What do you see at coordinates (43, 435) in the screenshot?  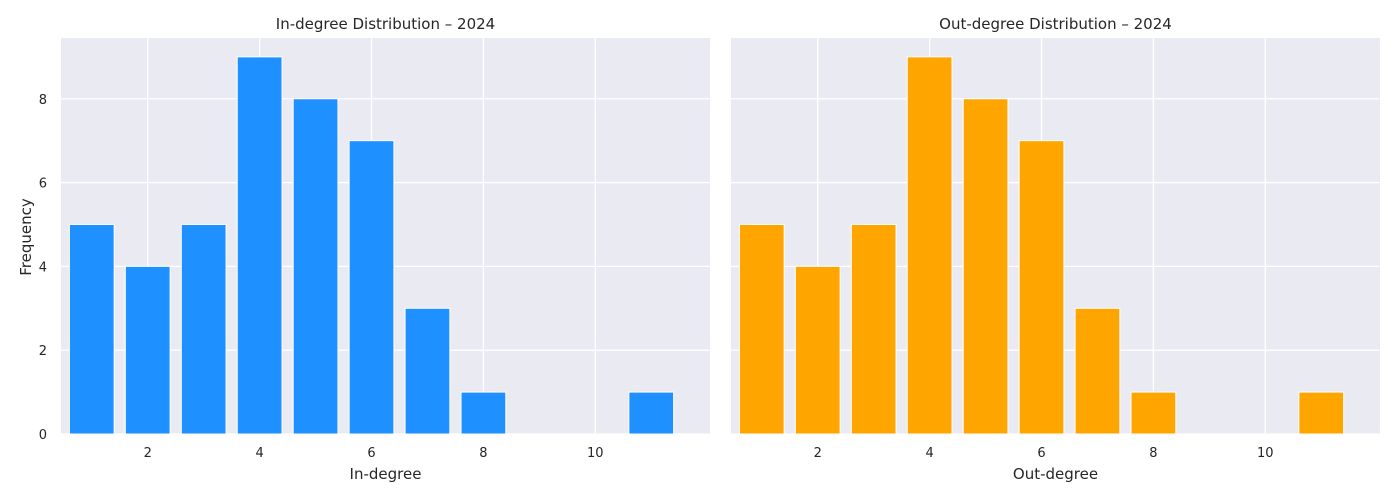 I see `in-degree-y-tick-label: 0` at bounding box center [43, 435].